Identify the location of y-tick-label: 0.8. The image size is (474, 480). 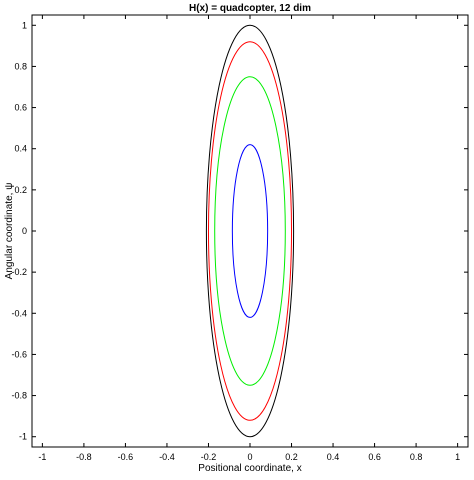
(20, 66).